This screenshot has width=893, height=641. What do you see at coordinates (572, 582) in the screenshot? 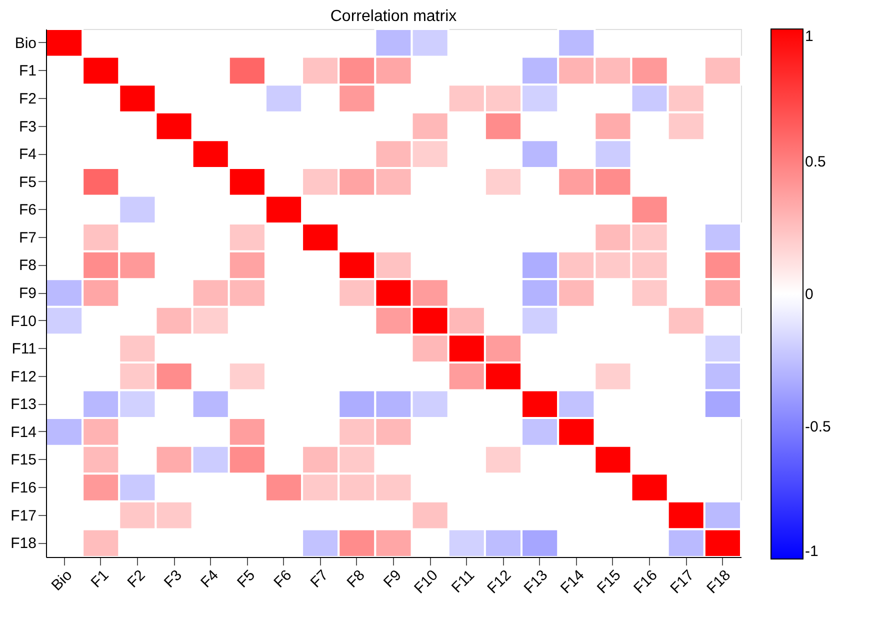
I see `x-tick-label: F14` at bounding box center [572, 582].